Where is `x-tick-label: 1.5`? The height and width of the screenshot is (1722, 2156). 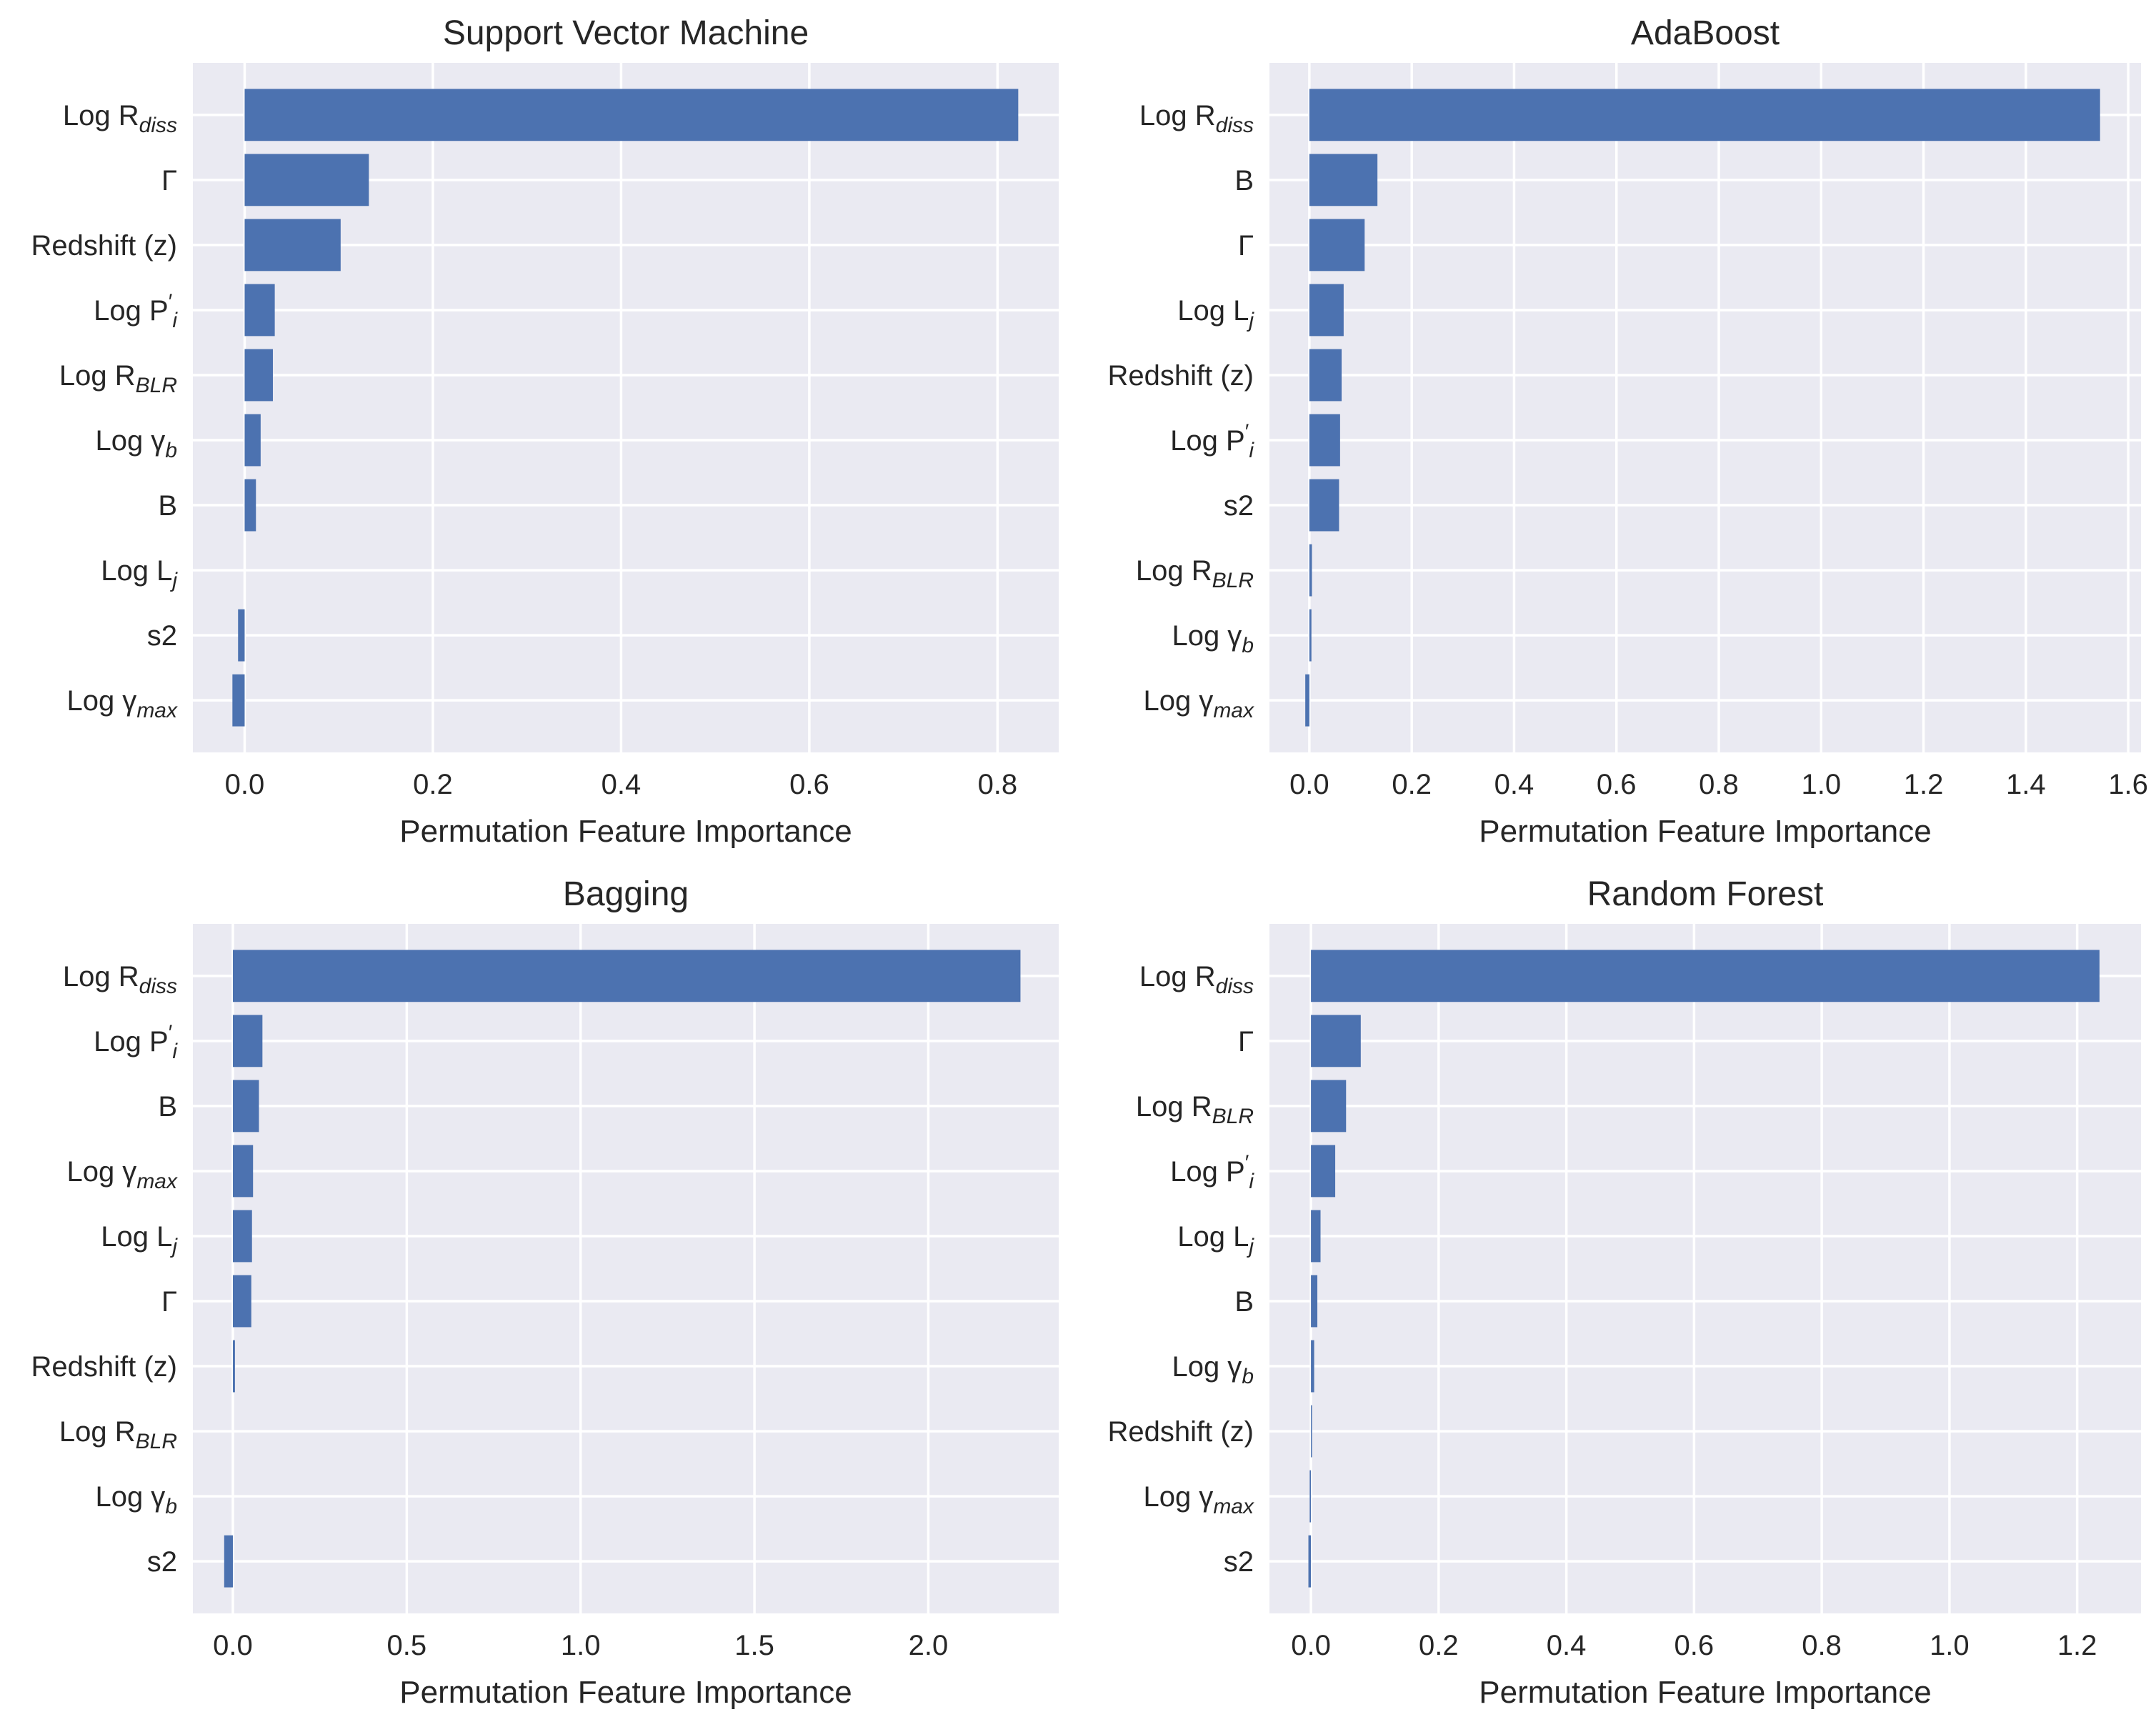
x-tick-label: 1.5 is located at coordinates (754, 1645).